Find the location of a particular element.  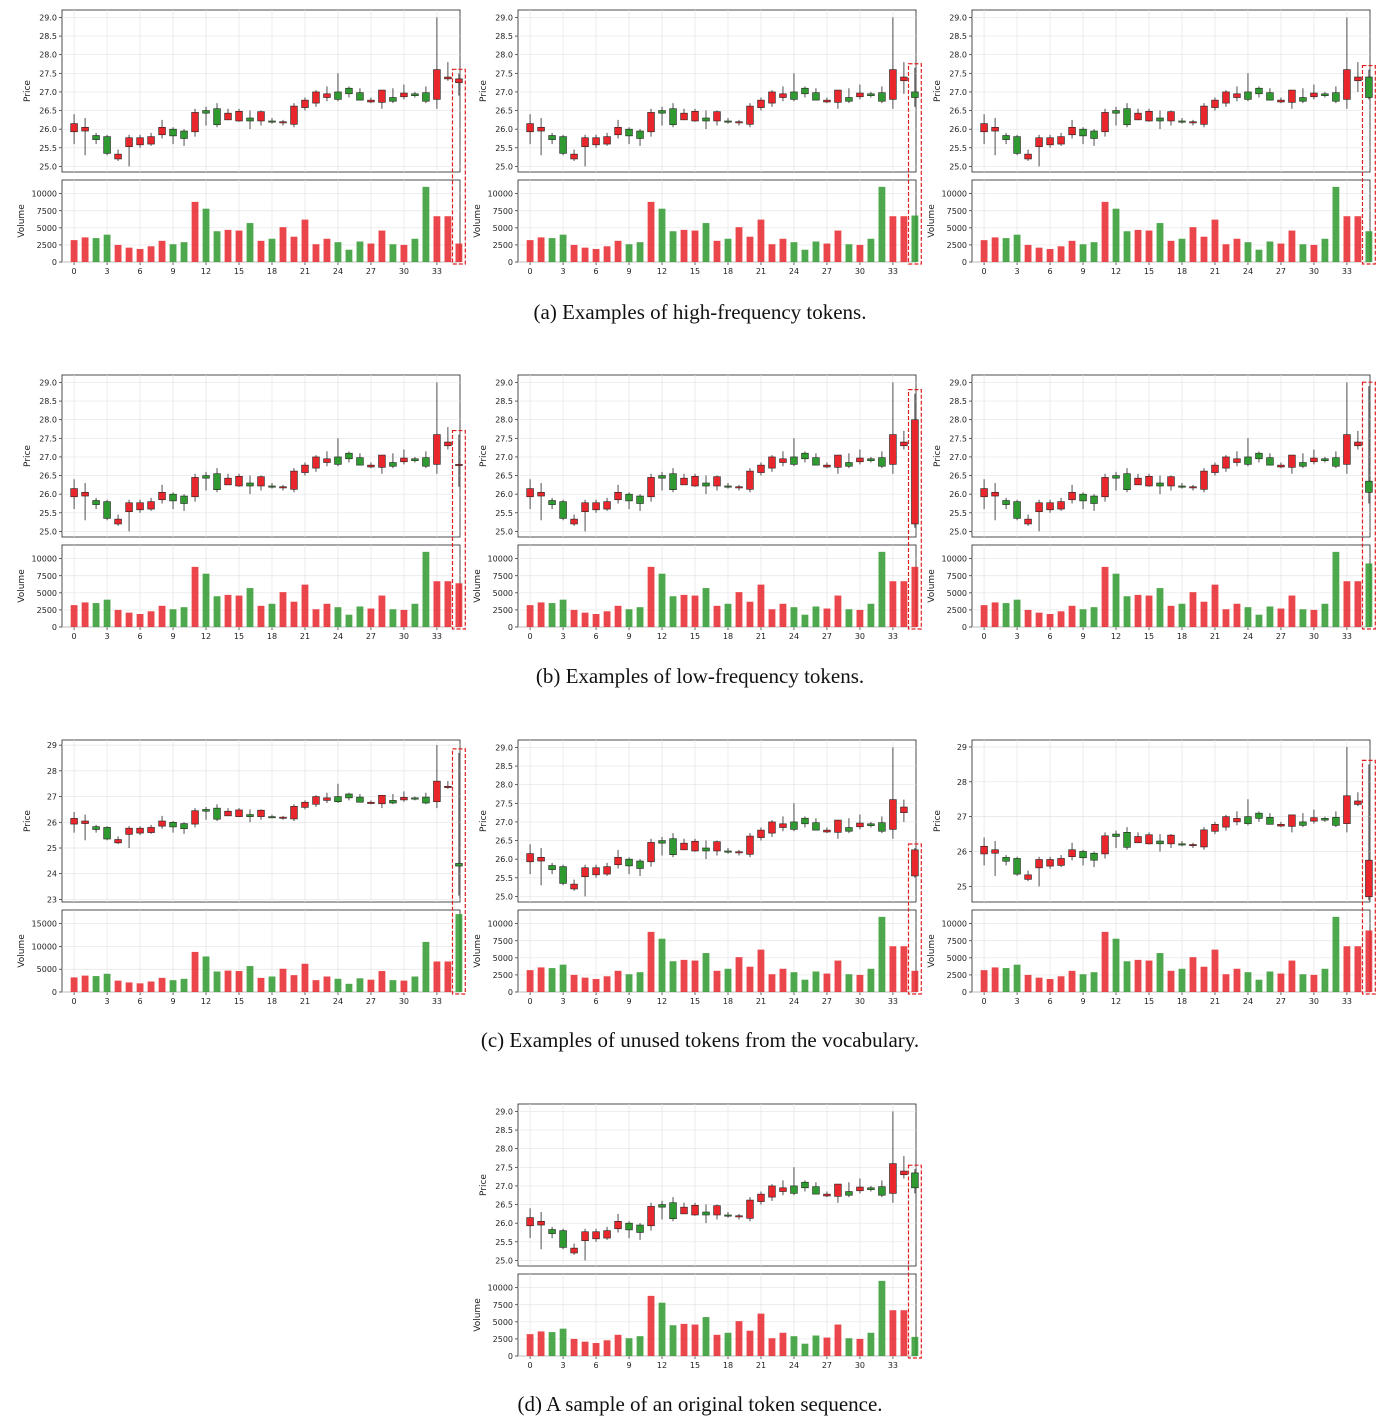

volume-tick-label: 15000 is located at coordinates (44, 924).